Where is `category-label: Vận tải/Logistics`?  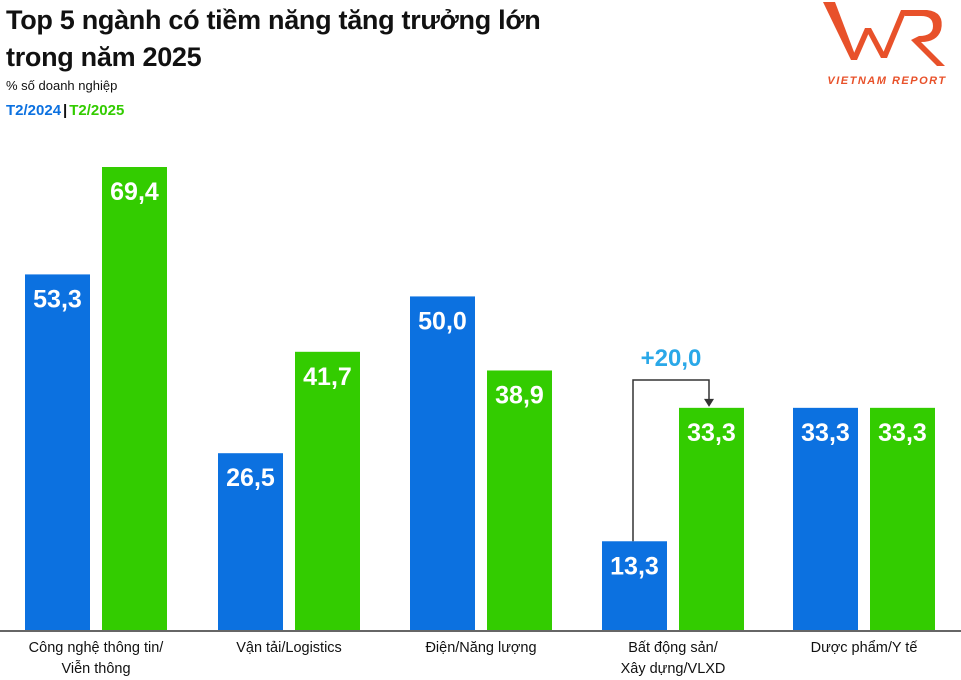
category-label: Vận tải/Logistics is located at coordinates (289, 648).